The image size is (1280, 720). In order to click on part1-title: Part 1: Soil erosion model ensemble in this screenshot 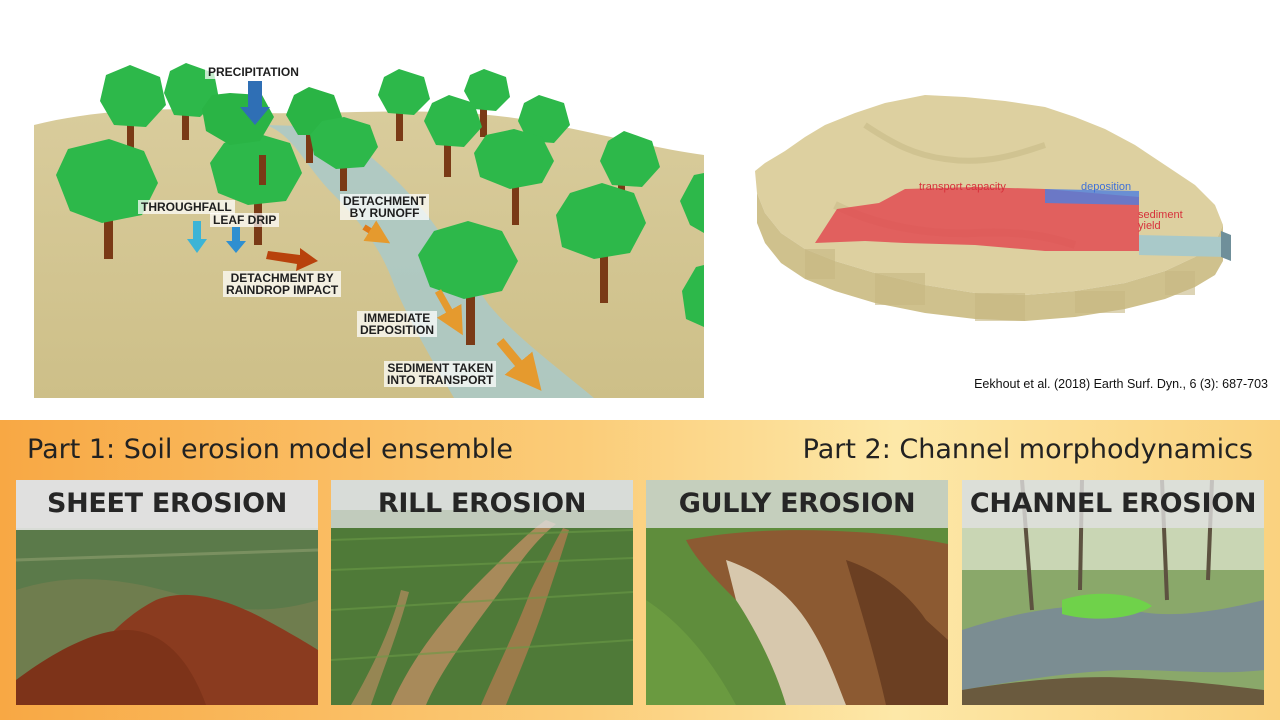, I will do `click(270, 449)`.